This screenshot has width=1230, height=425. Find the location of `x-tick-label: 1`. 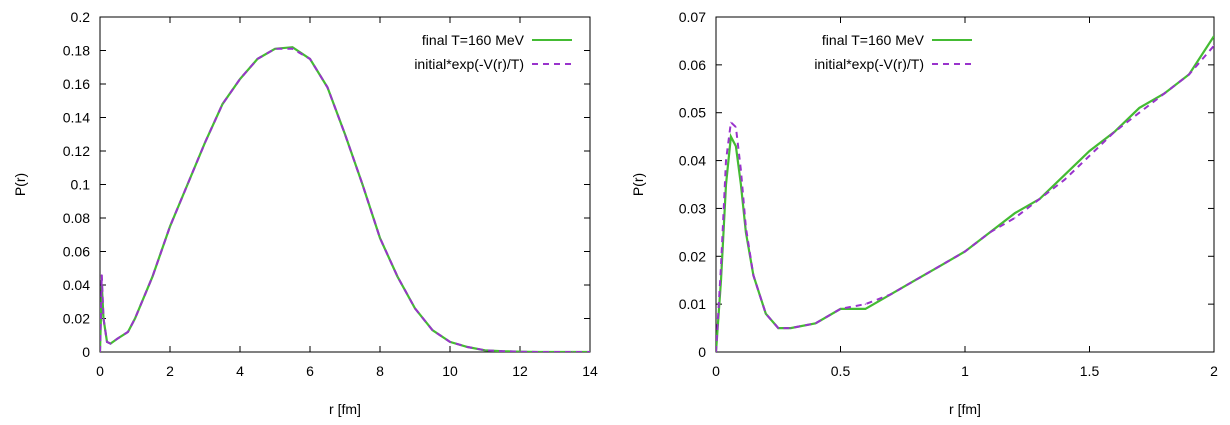

x-tick-label: 1 is located at coordinates (965, 371).